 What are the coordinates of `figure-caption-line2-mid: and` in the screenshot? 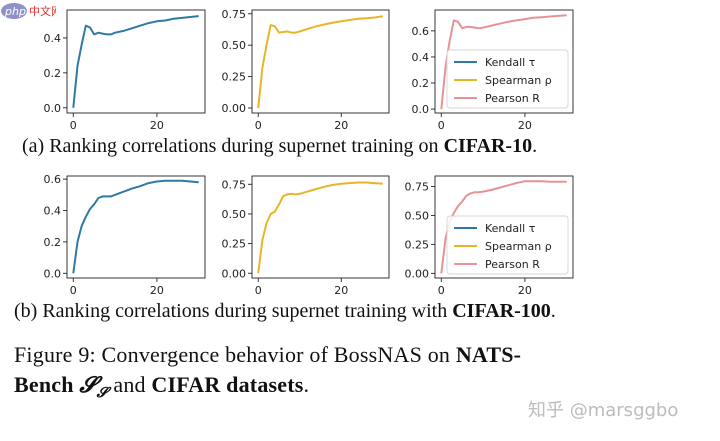 It's located at (129, 384).